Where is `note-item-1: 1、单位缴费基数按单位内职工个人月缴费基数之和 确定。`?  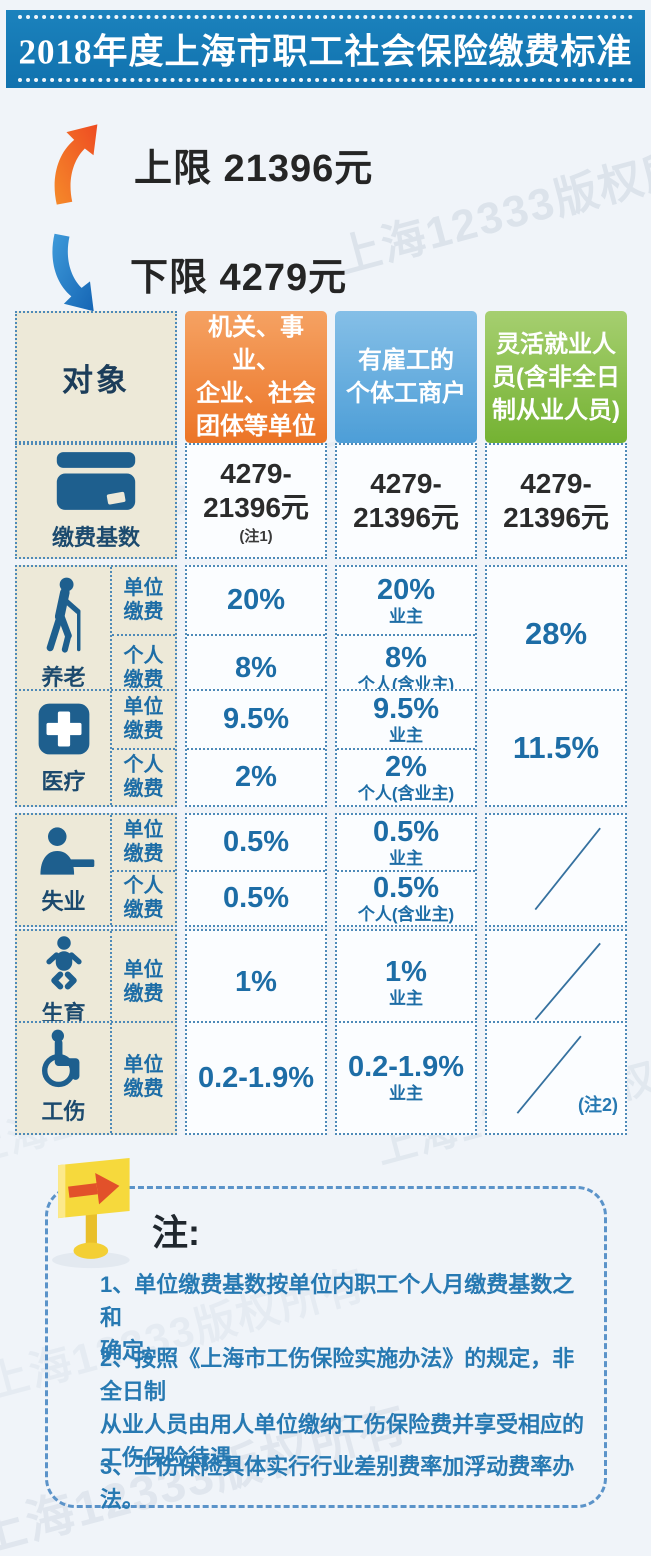
note-item-1: 1、单位缴费基数按单位内职工个人月缴费基数之和 确定。 is located at coordinates (337, 1317).